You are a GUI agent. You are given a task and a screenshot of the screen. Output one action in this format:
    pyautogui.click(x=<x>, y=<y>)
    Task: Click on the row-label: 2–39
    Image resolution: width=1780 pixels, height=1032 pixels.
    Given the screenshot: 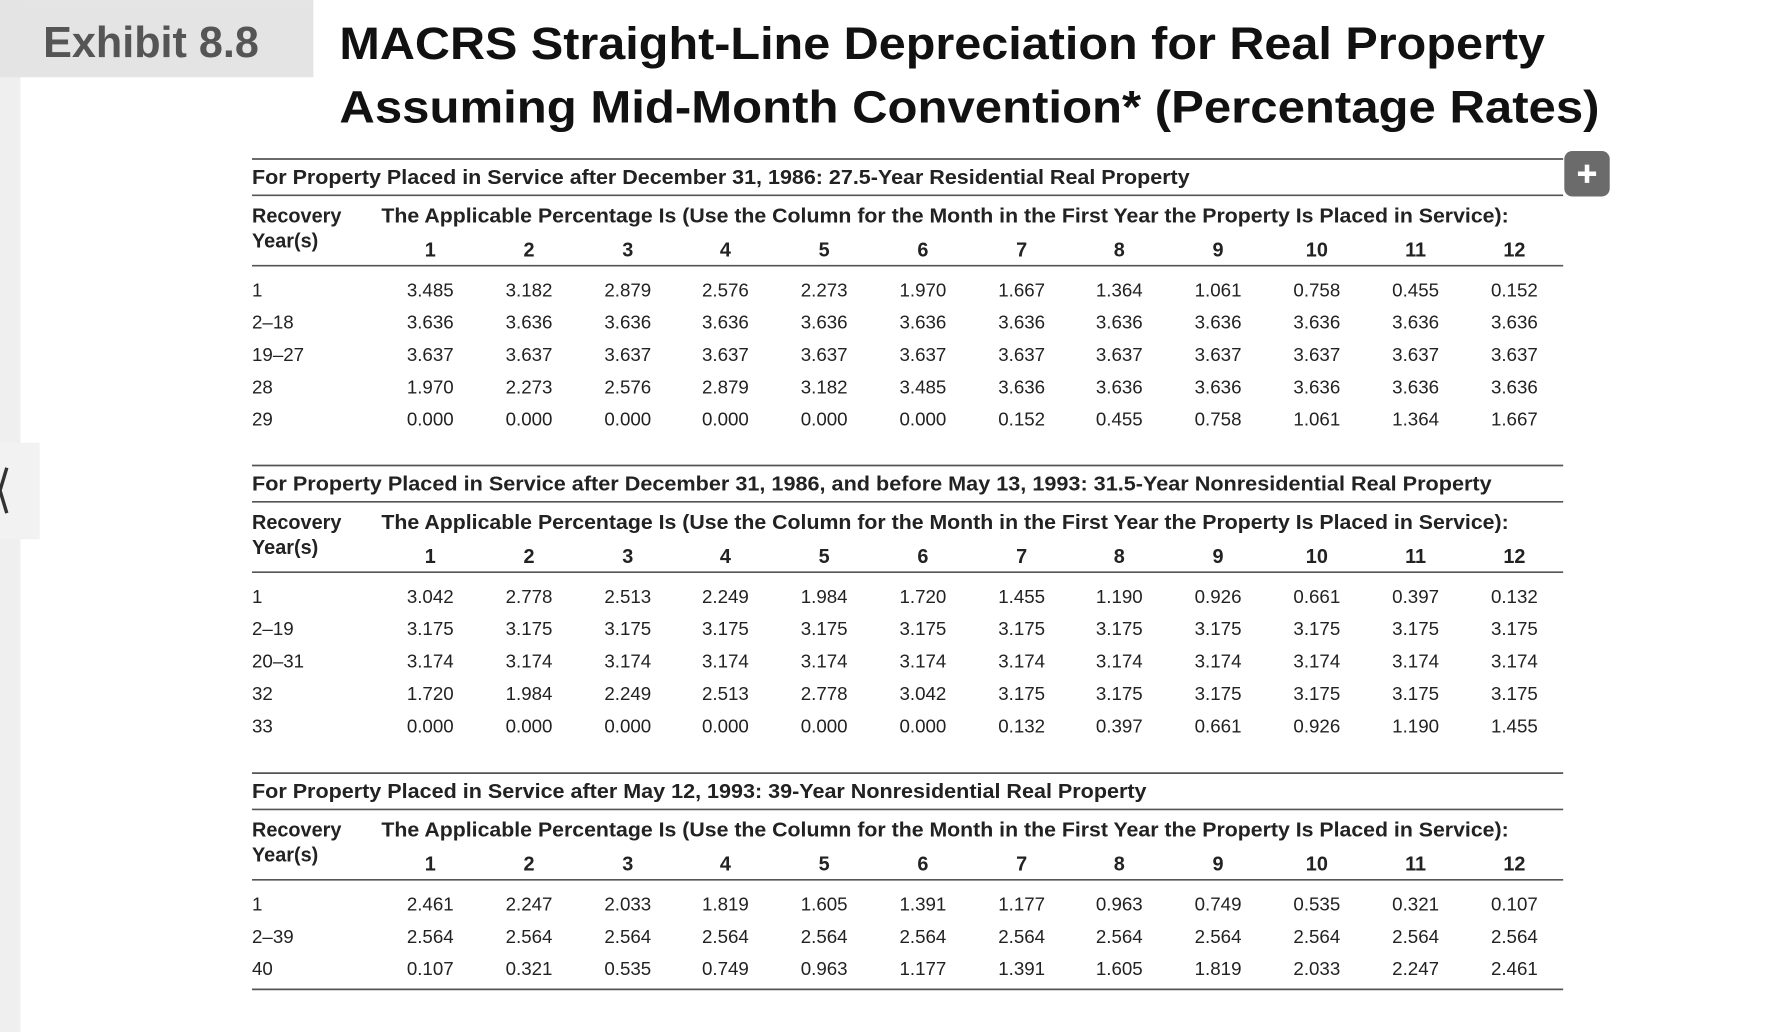 What is the action you would take?
    pyautogui.click(x=273, y=936)
    